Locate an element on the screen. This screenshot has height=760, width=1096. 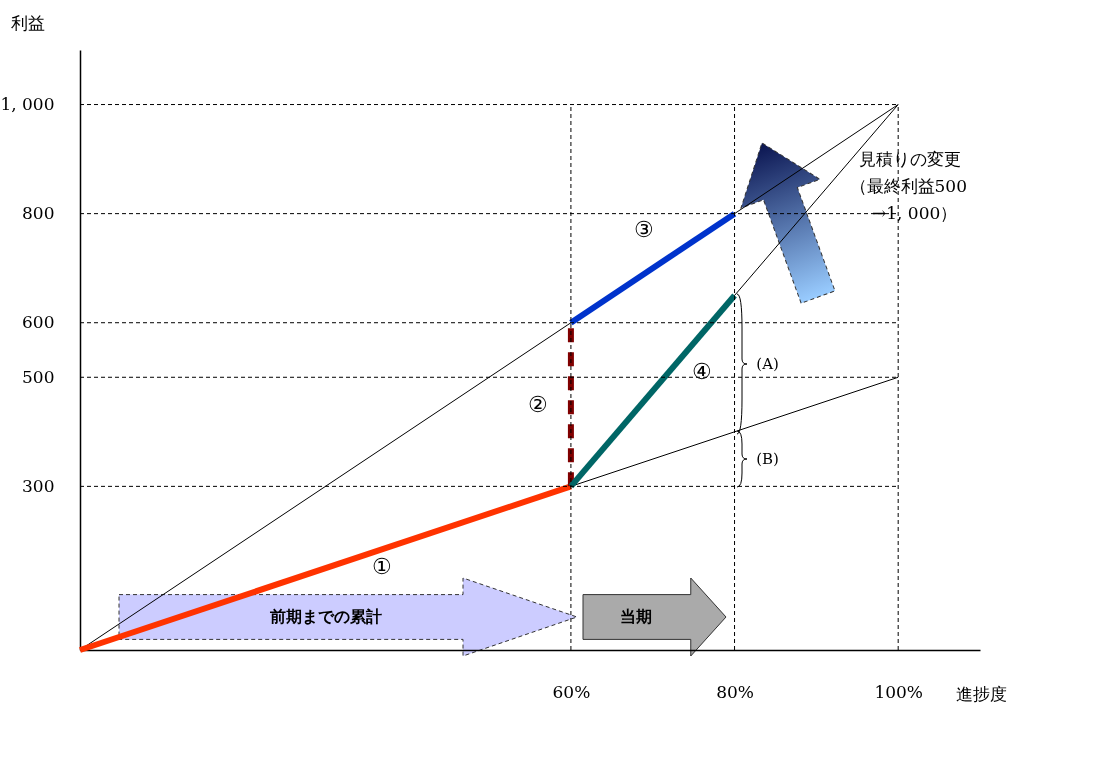
y-tick-label: 800 is located at coordinates (38, 213).